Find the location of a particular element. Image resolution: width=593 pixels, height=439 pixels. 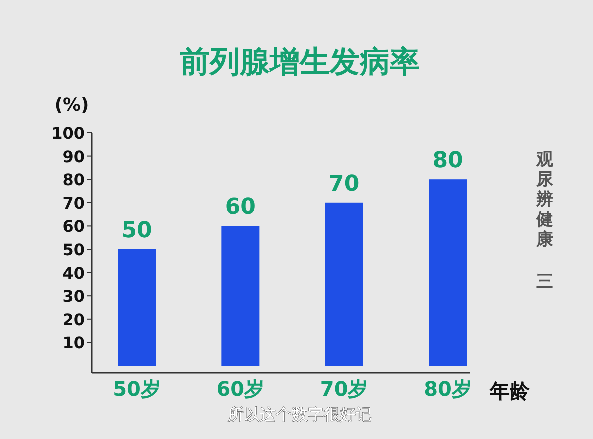

text: 所以这个数字很好记 is located at coordinates (300, 414).